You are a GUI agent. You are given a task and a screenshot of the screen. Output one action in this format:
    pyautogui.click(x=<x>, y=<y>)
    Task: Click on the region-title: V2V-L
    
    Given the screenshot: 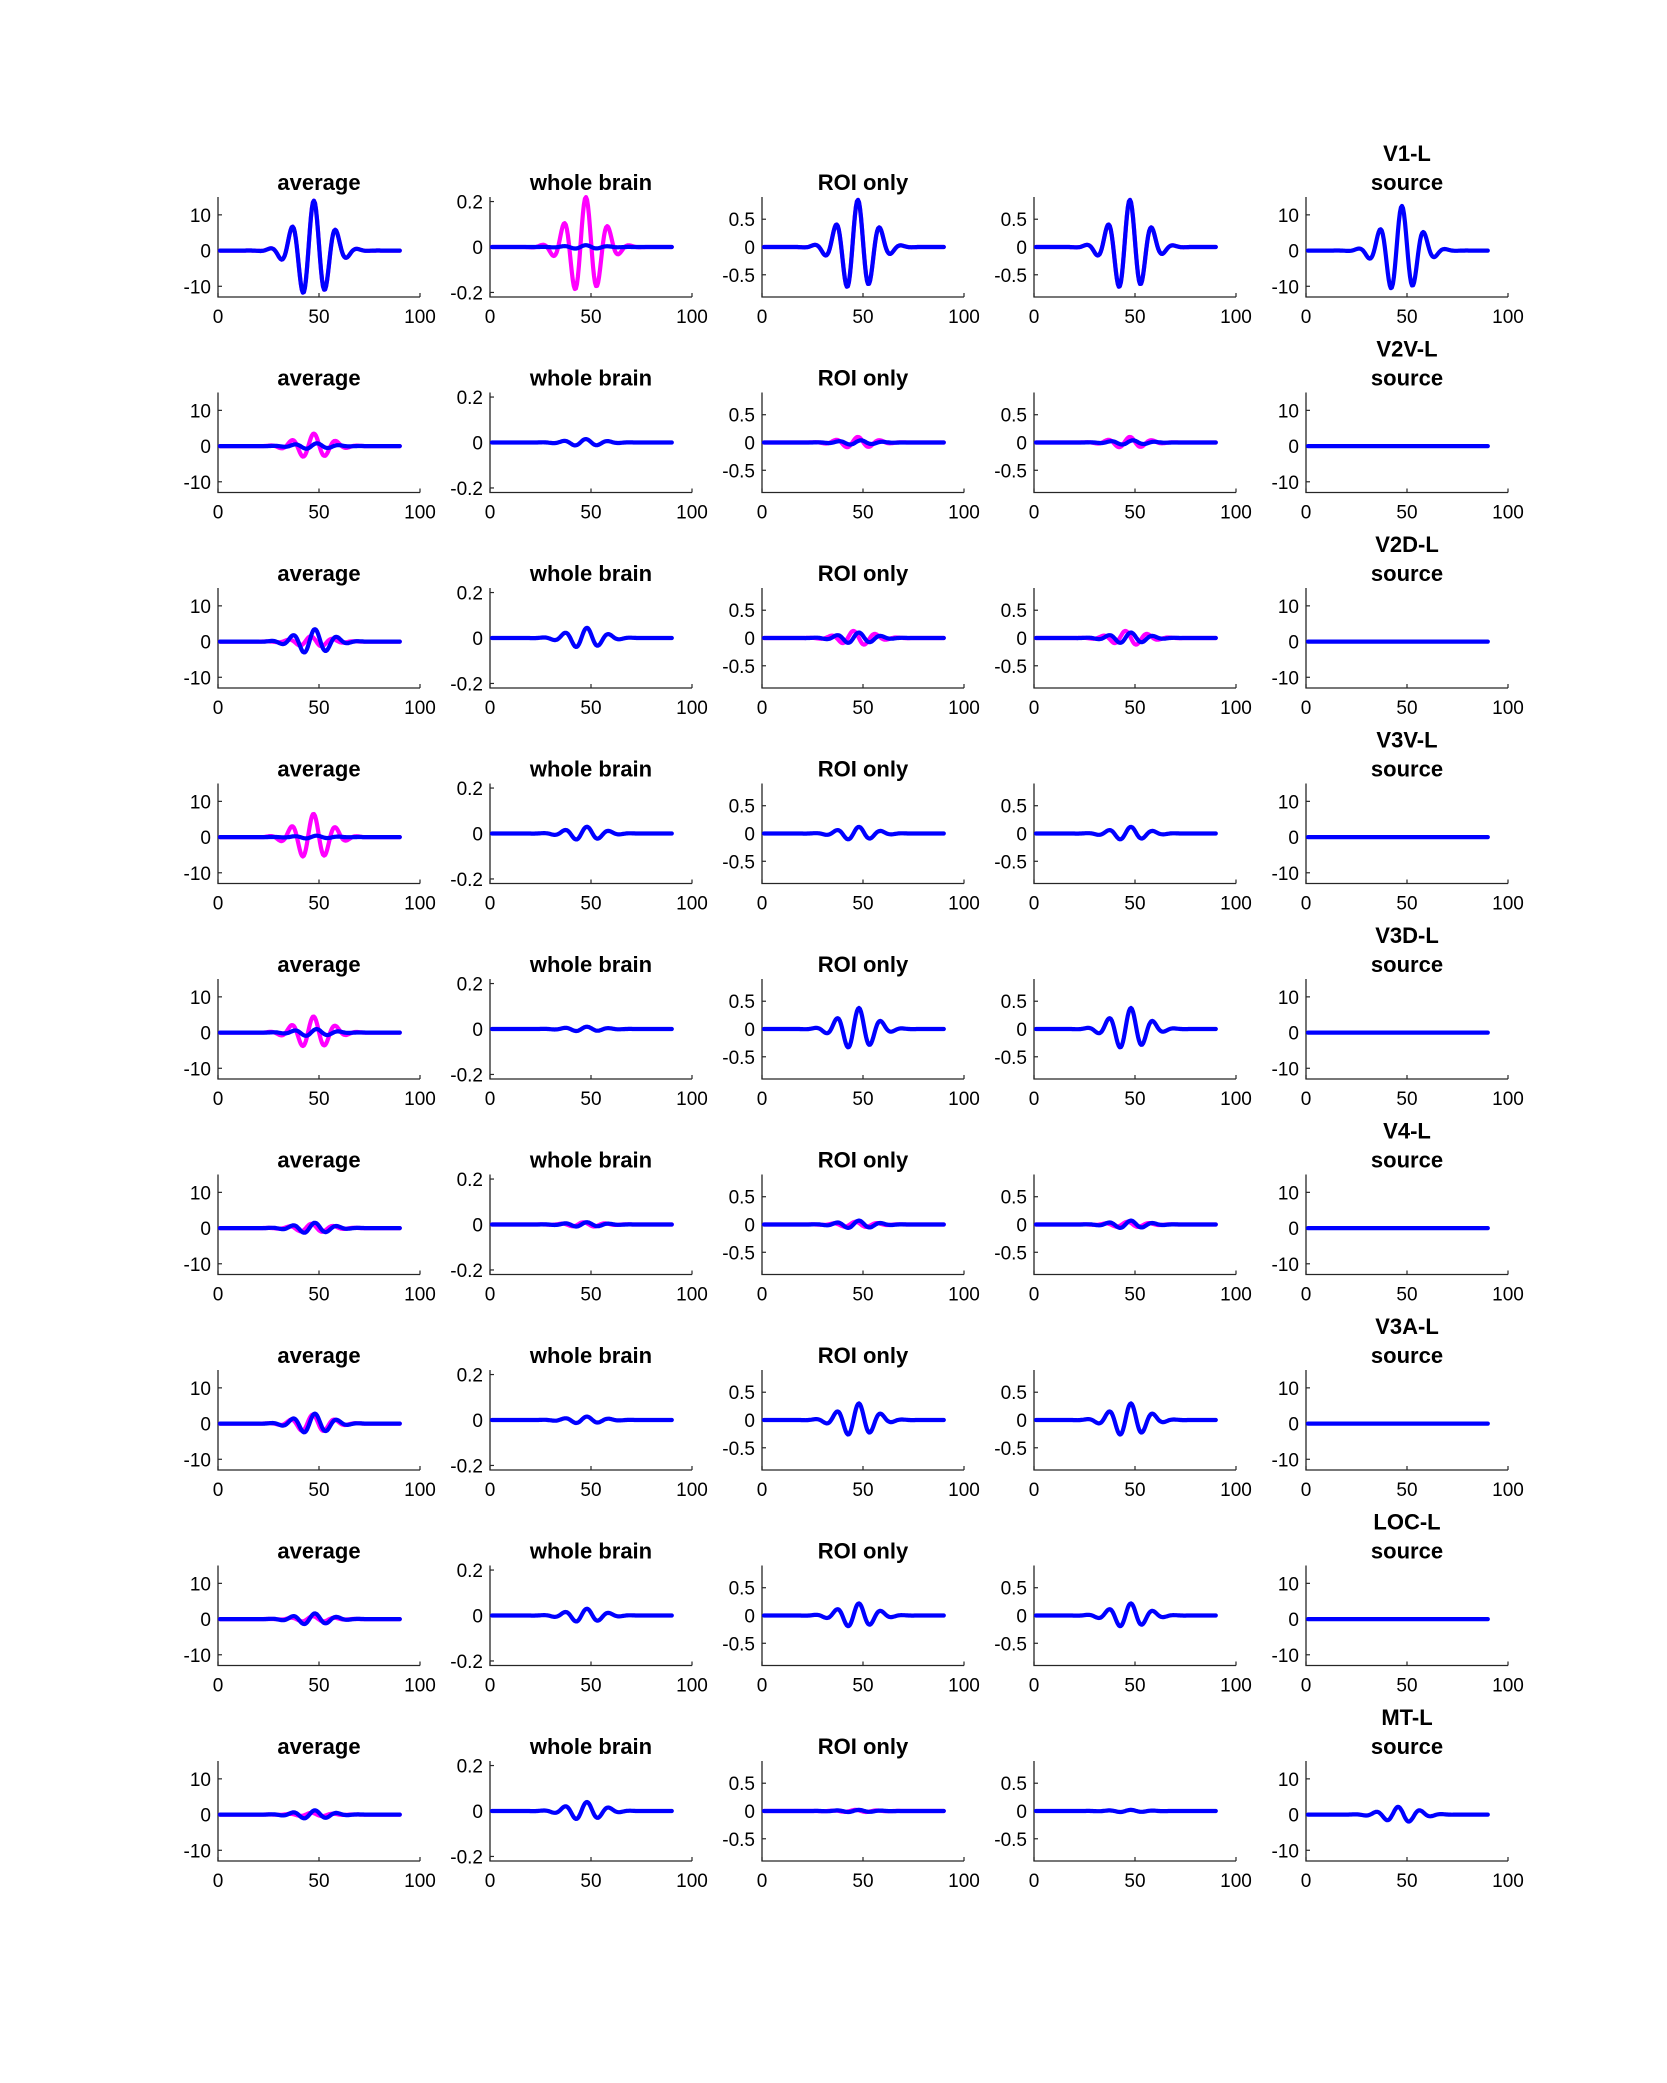 What is the action you would take?
    pyautogui.click(x=1406, y=349)
    